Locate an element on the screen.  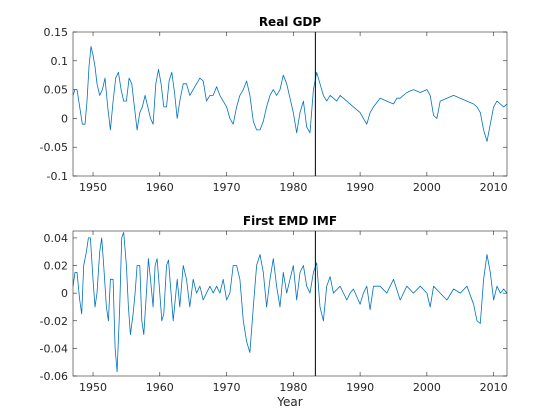
y-tick-label-3: 0 is located at coordinates (64, 293).